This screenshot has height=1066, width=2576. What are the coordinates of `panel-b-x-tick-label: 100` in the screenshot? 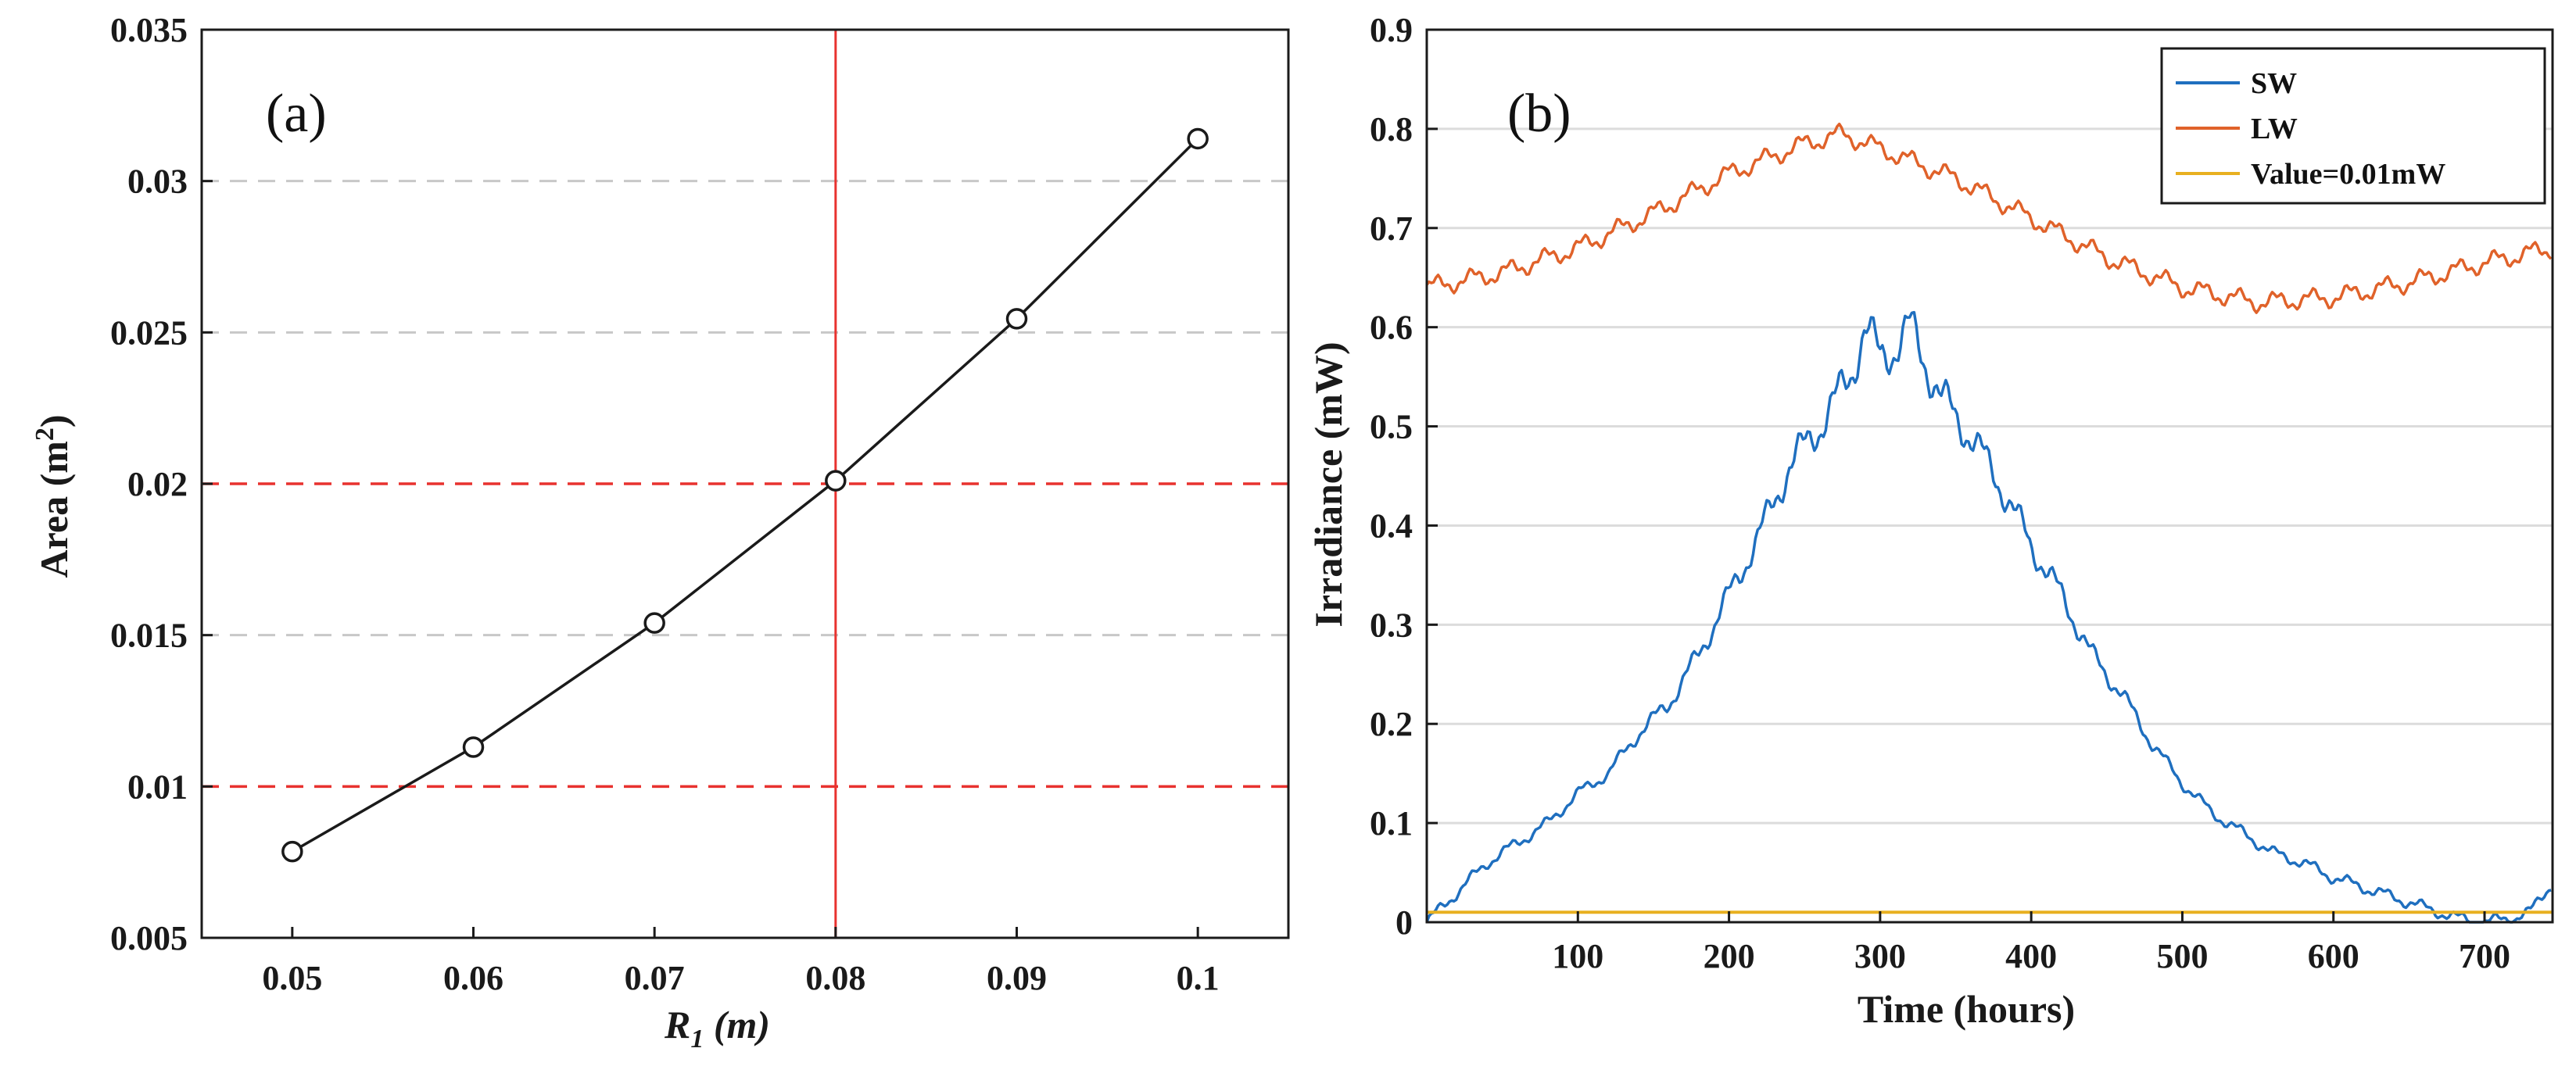 It's located at (1577, 956).